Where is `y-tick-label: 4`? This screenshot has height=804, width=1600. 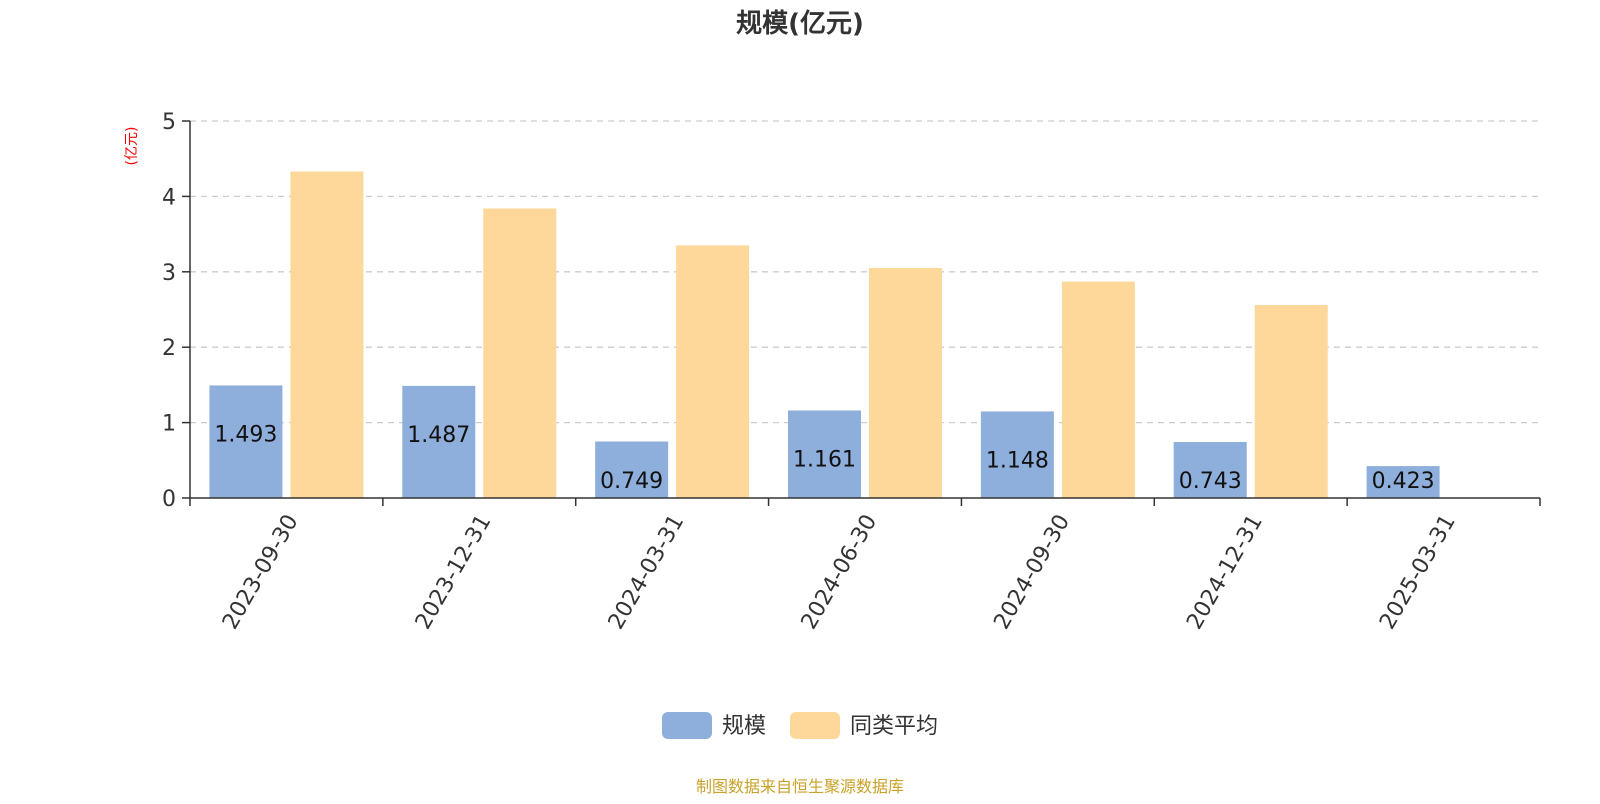 y-tick-label: 4 is located at coordinates (169, 197).